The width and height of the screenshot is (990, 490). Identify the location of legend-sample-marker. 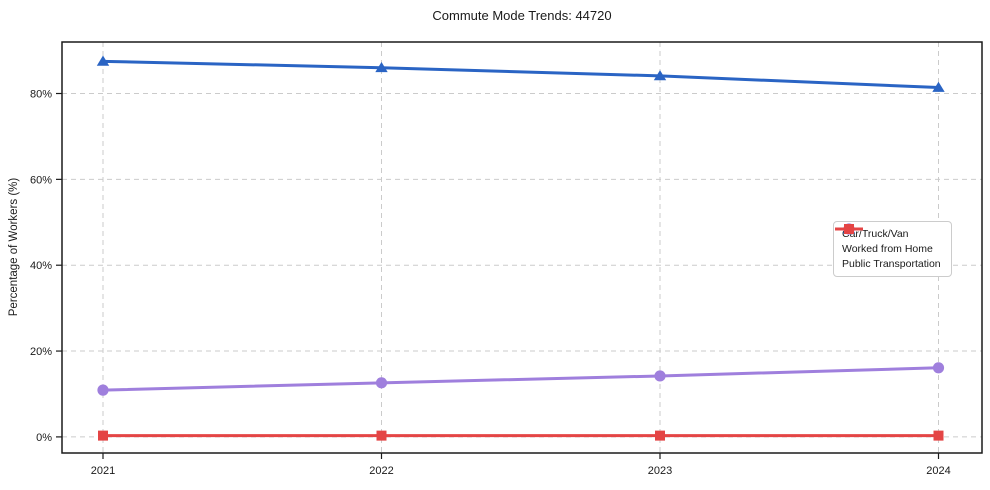
(849, 229).